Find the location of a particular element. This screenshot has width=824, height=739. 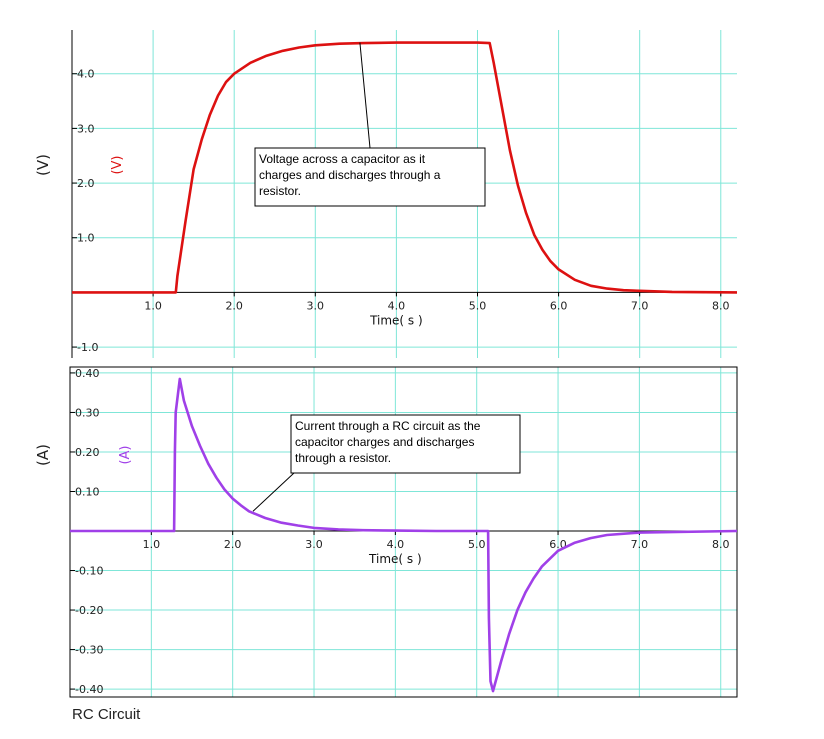

callout-text-line: through a resistor. is located at coordinates (343, 458).